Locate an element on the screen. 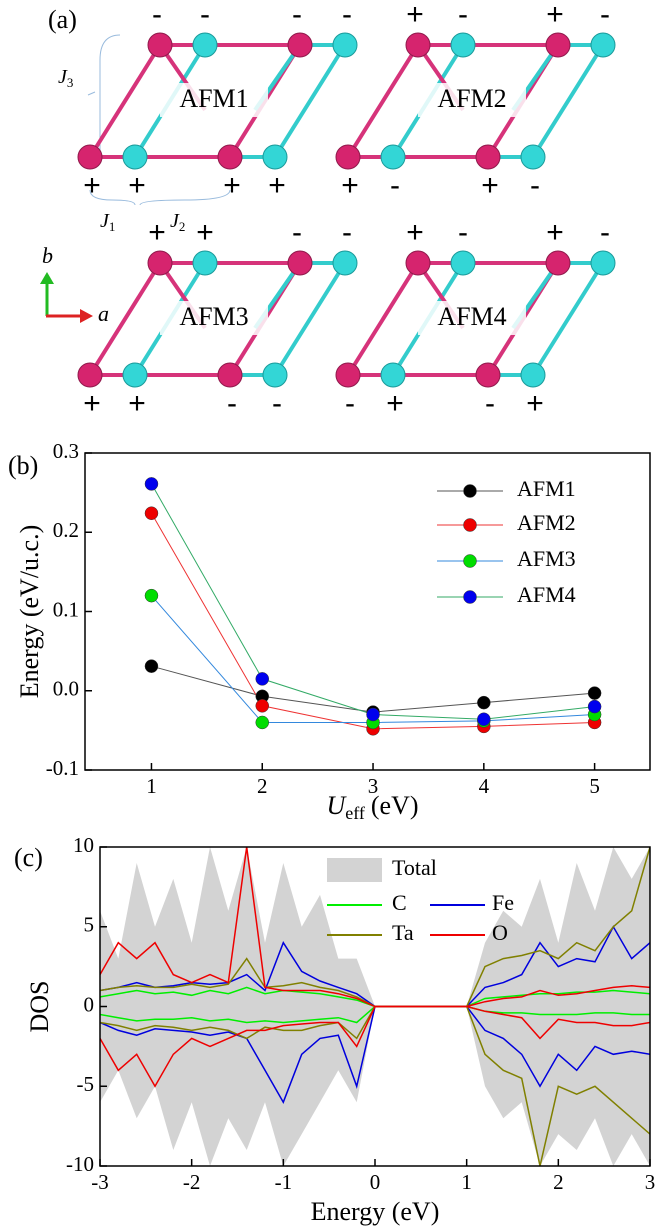 The image size is (660, 1232). legend-label: C is located at coordinates (399, 902).